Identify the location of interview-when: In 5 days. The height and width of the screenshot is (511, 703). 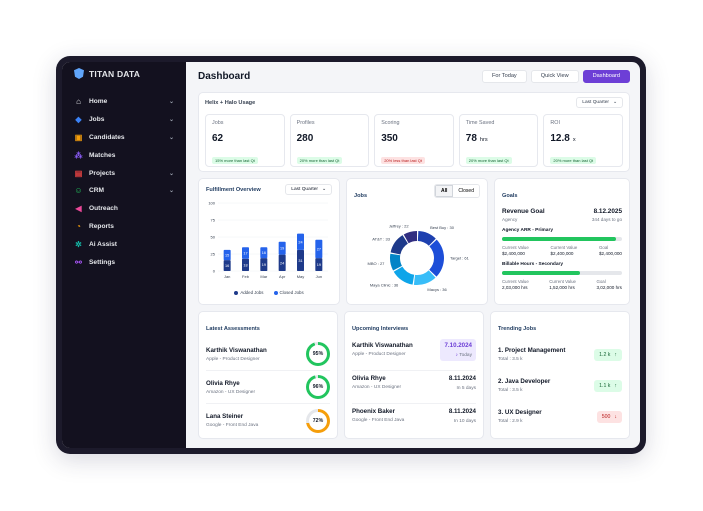
(466, 388).